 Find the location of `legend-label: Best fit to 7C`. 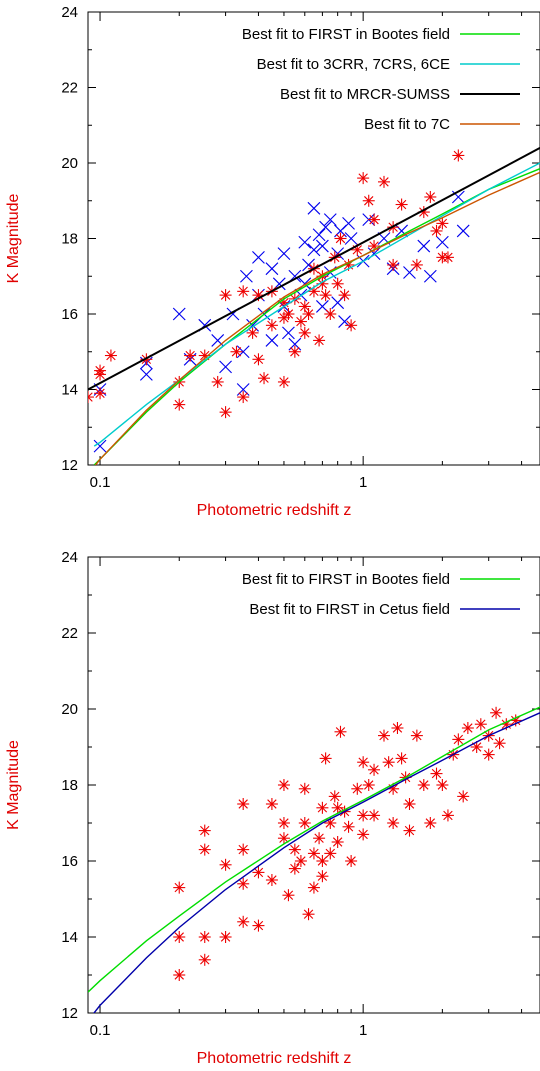

legend-label: Best fit to 7C is located at coordinates (407, 124).